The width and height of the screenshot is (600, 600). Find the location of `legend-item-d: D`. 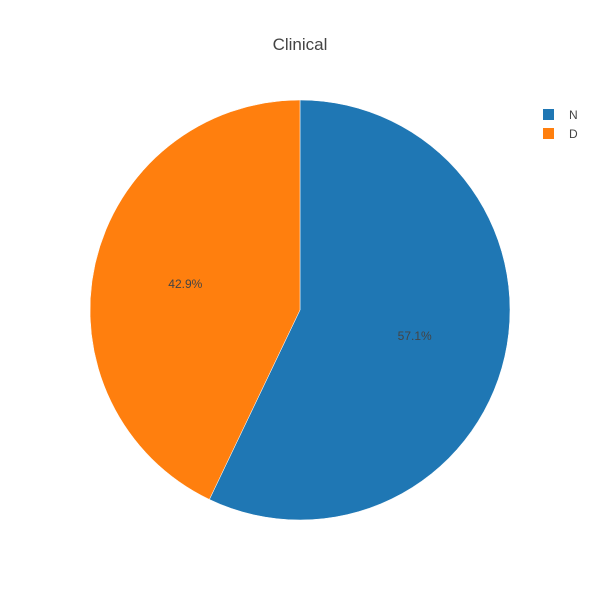

legend-item-d: D is located at coordinates (560, 134).